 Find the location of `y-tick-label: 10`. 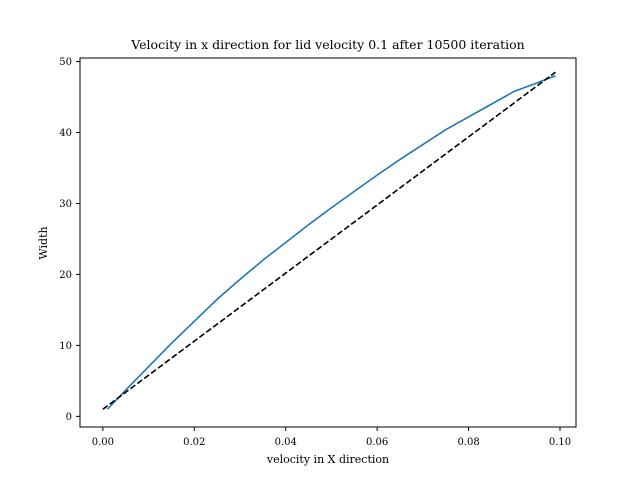

y-tick-label: 10 is located at coordinates (65, 346).